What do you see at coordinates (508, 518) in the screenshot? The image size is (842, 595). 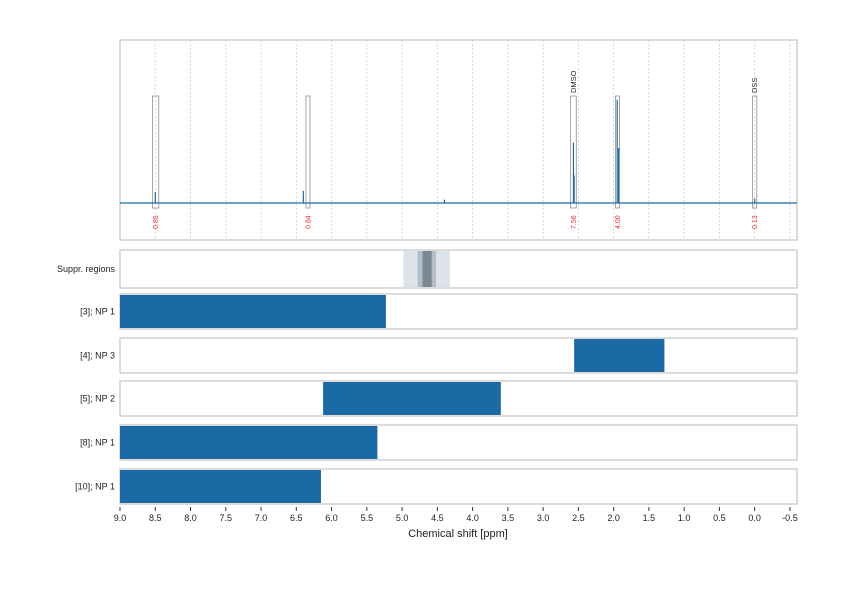 I see `x-tick-label-11: 3.5` at bounding box center [508, 518].